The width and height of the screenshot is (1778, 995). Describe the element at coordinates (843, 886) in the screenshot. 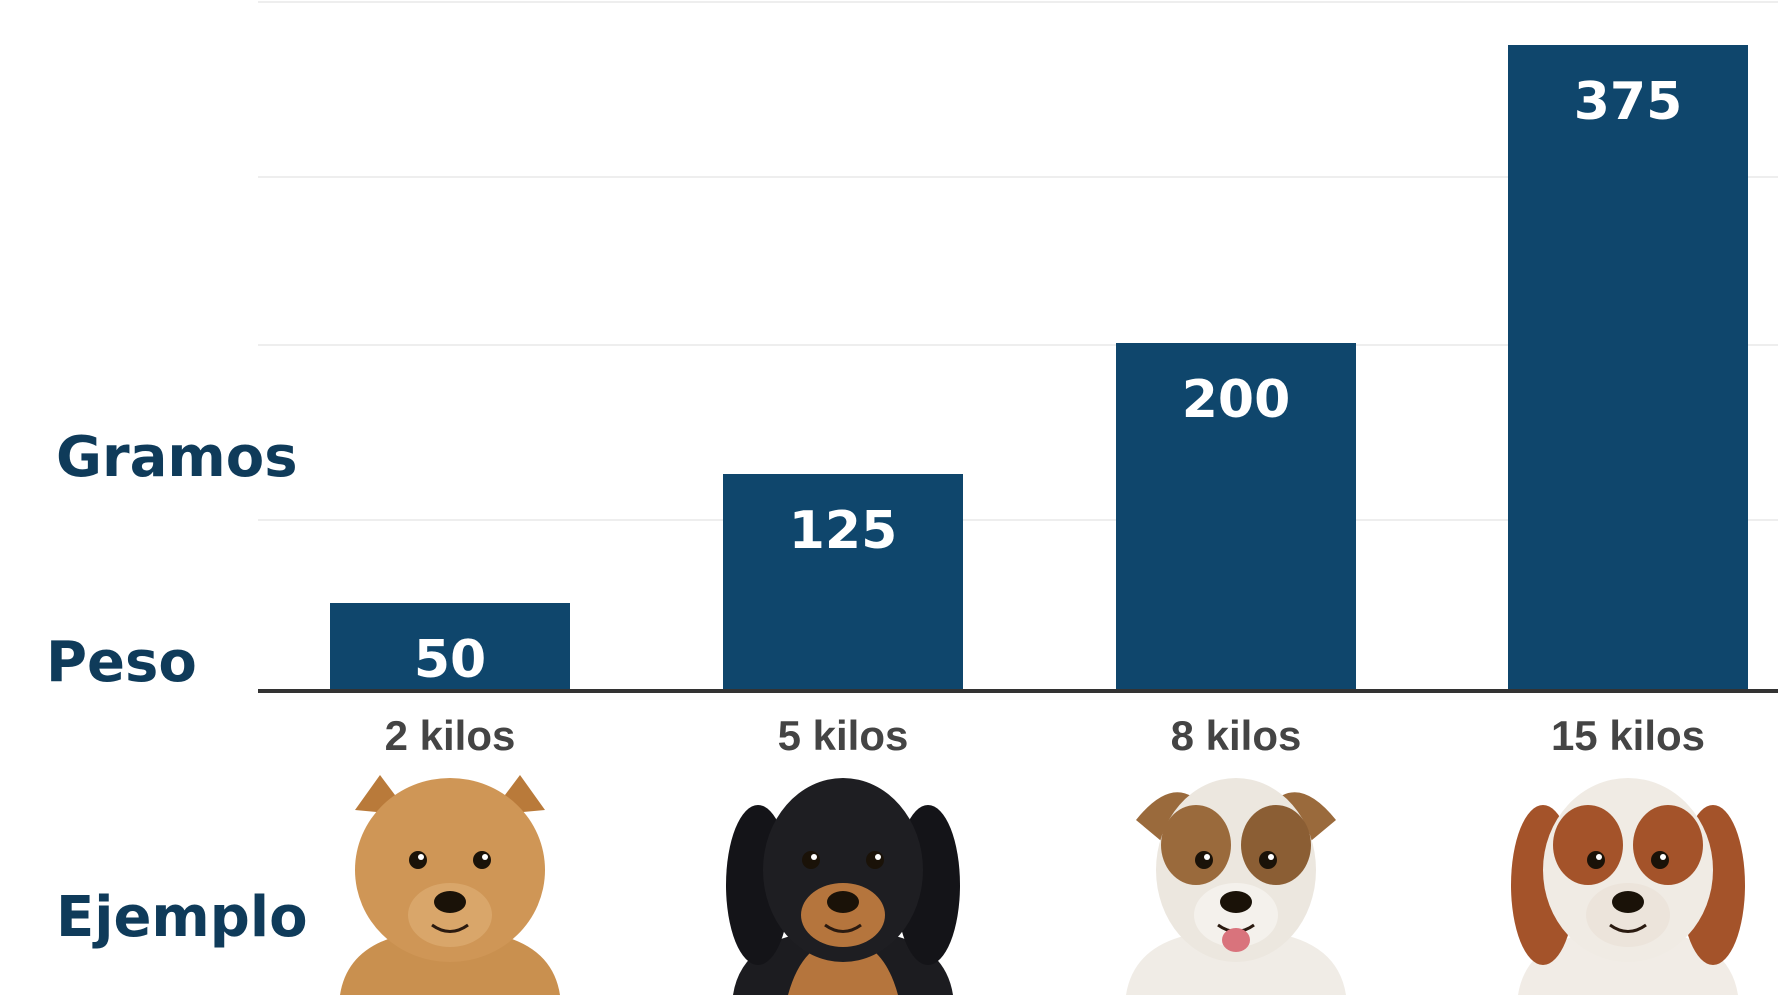

I see `dachshund-puppy-icon` at that location.